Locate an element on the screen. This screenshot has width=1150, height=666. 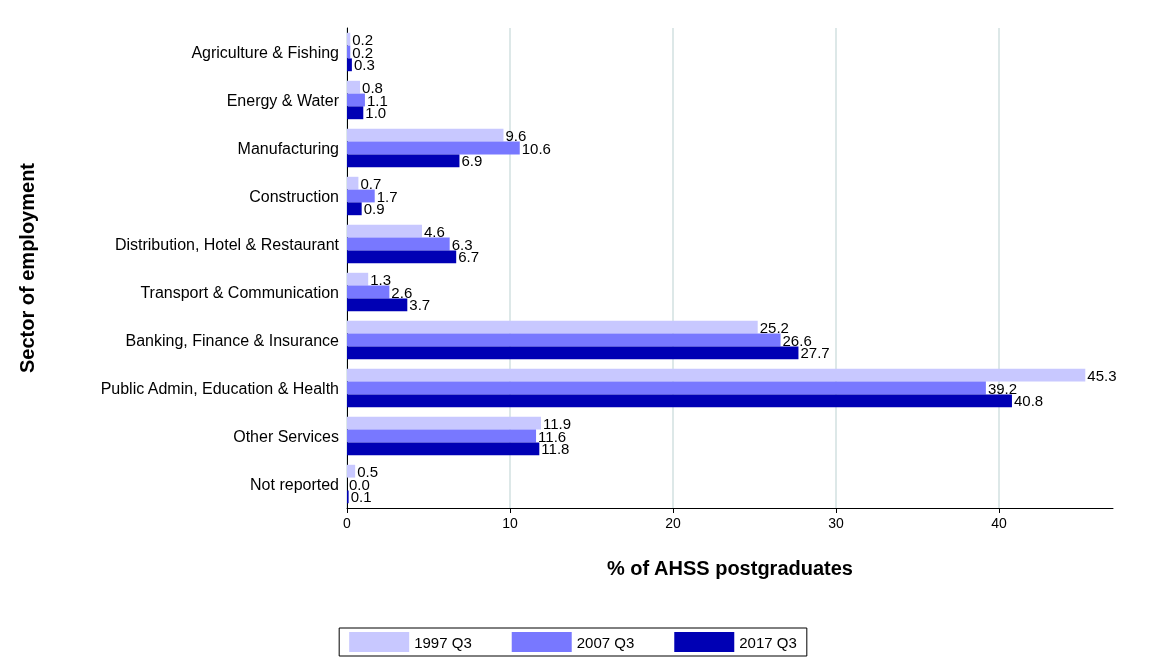
data-label: 1.3 is located at coordinates (381, 279).